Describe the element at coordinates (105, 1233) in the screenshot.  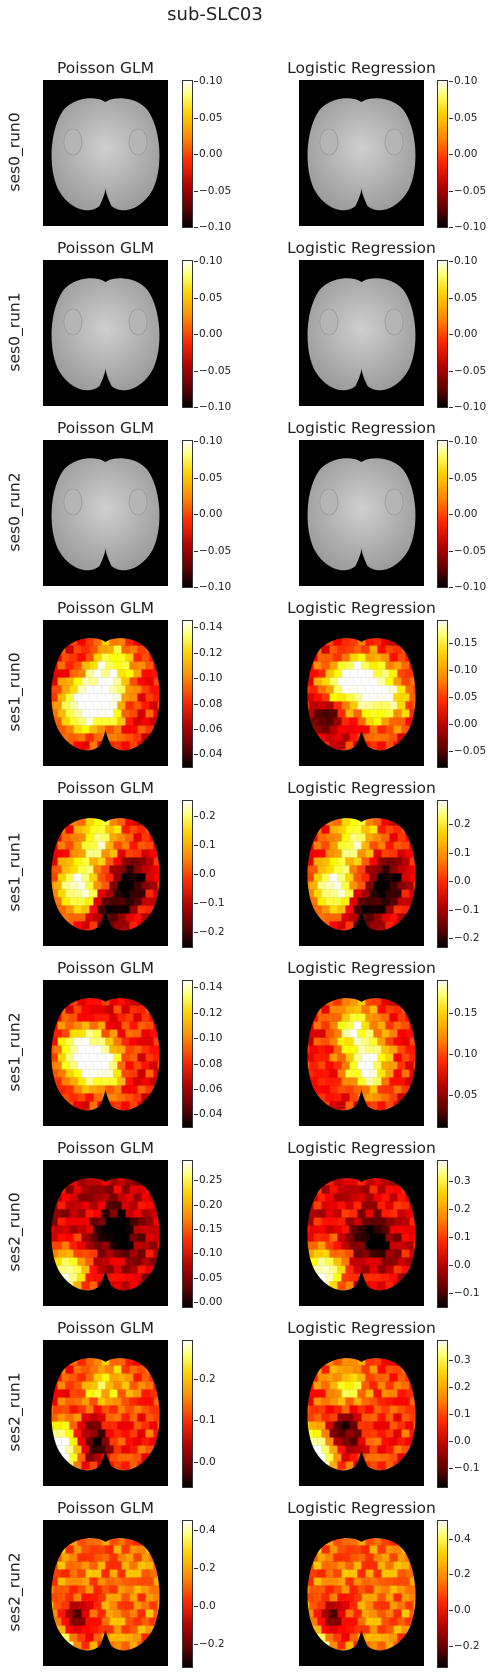
I see `brain-map` at that location.